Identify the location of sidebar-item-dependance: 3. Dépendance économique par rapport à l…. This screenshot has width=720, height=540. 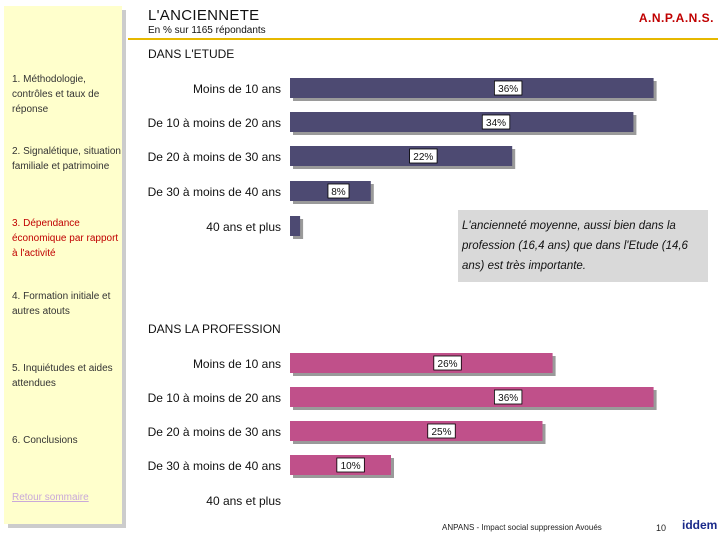
(65, 238).